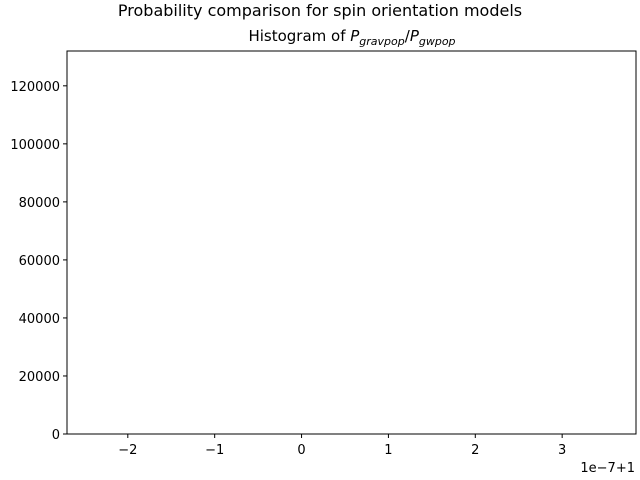  Describe the element at coordinates (35, 145) in the screenshot. I see `y-tick-label: 100000` at that location.